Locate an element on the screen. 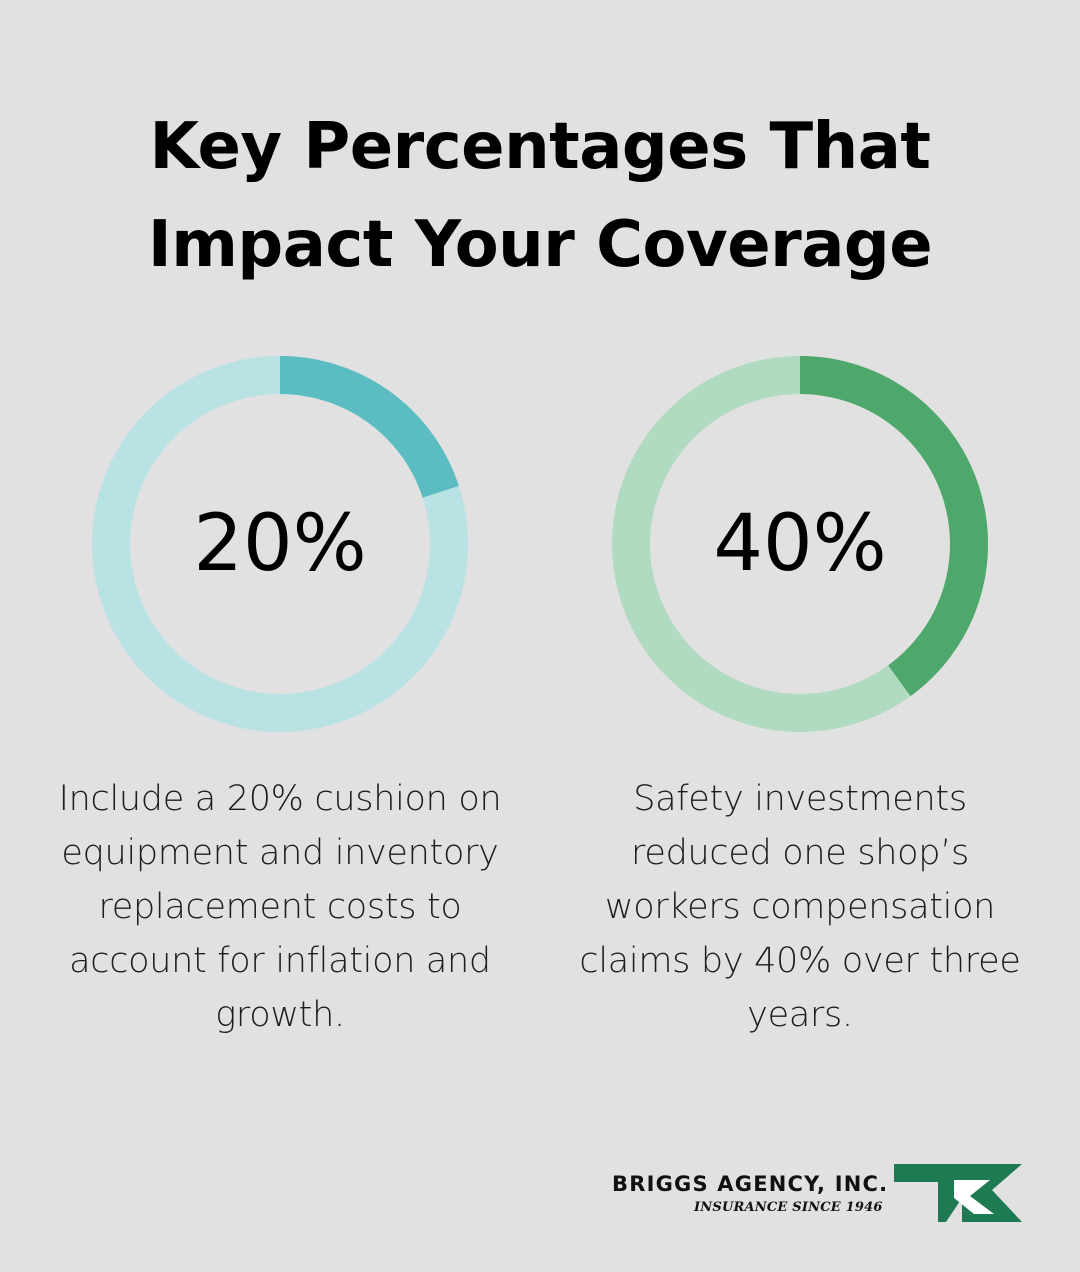 This screenshot has height=1272, width=1080. title-line-2: Impact Your Coverage is located at coordinates (540, 245).